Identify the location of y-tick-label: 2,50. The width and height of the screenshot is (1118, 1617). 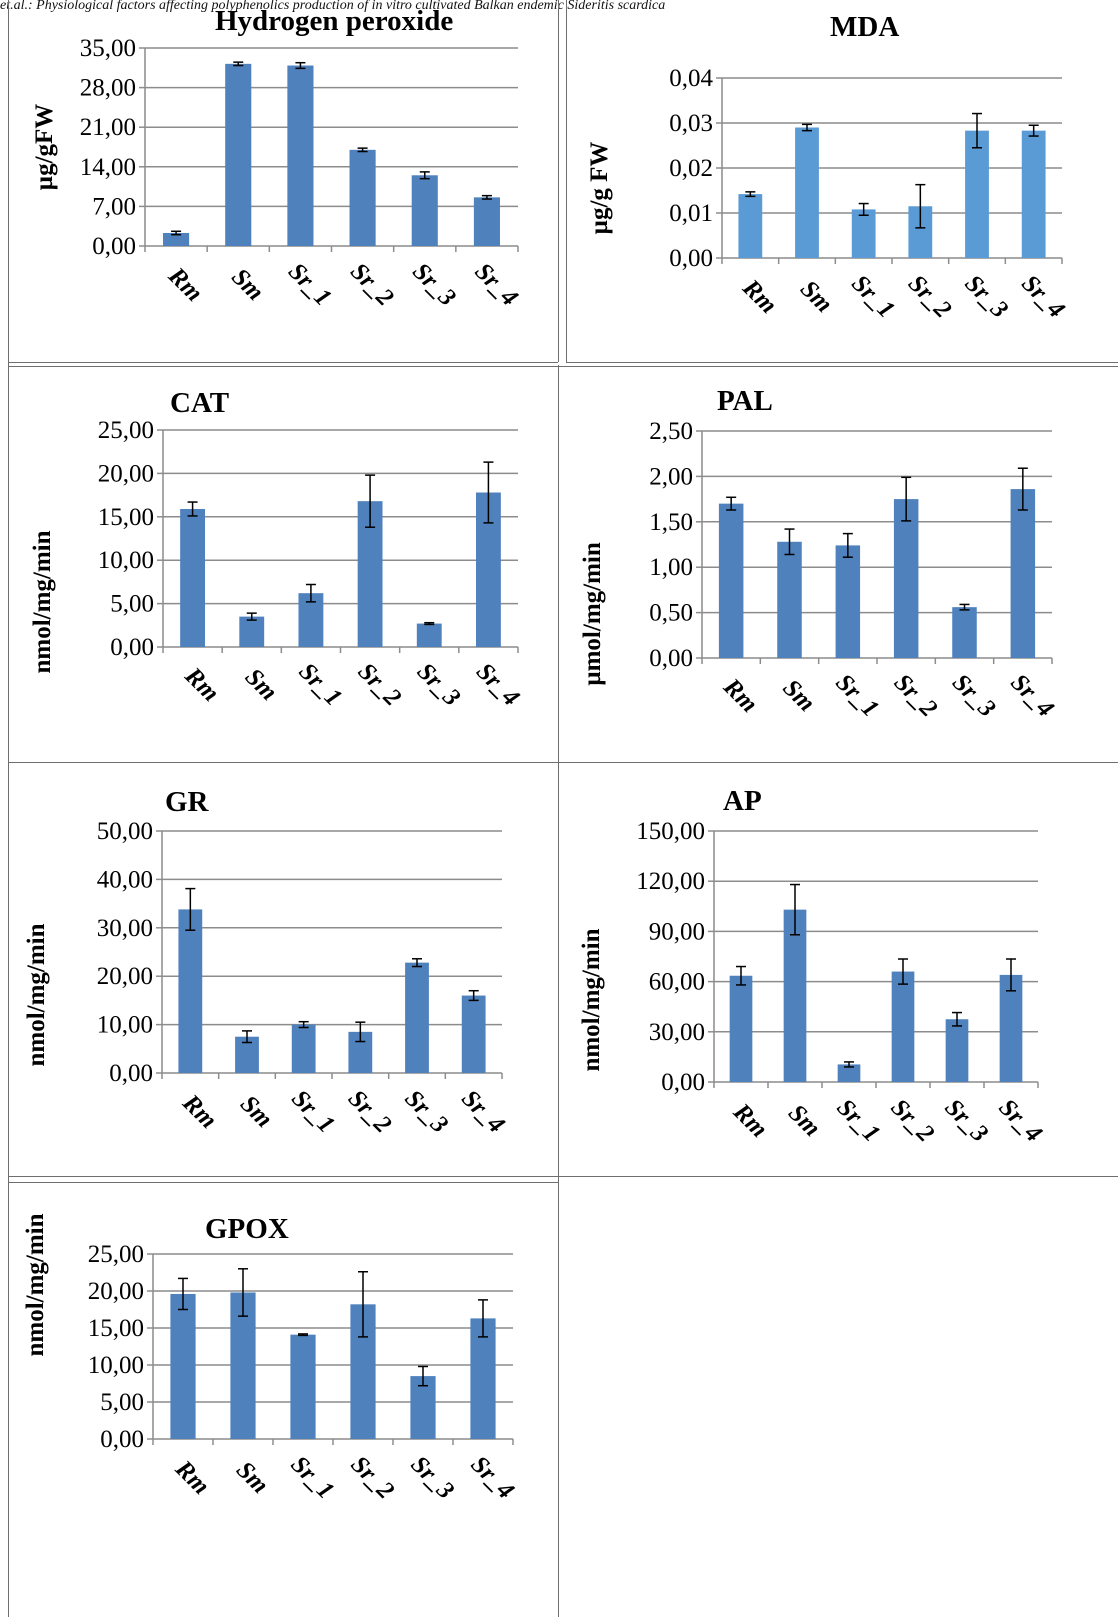
(671, 431).